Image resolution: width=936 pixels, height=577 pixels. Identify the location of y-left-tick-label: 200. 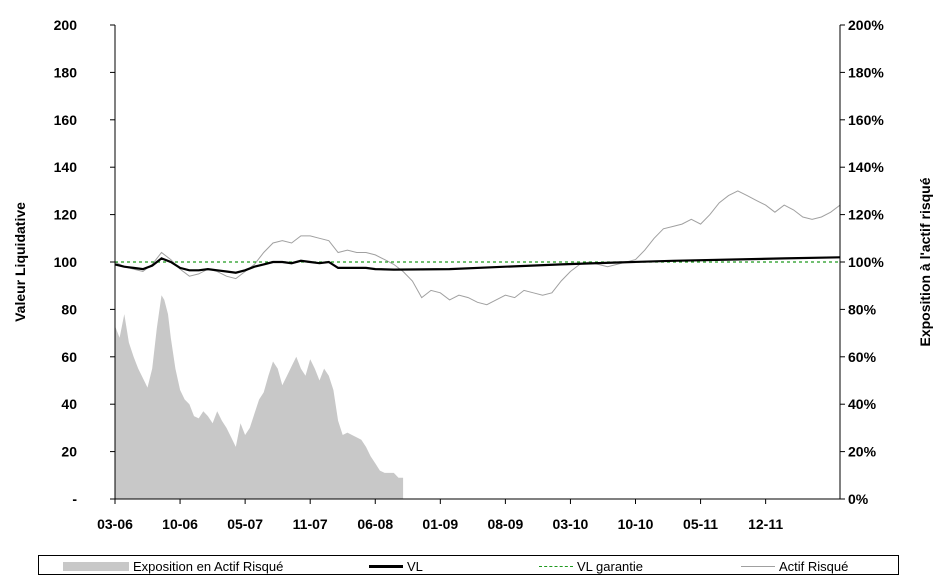
(66, 25).